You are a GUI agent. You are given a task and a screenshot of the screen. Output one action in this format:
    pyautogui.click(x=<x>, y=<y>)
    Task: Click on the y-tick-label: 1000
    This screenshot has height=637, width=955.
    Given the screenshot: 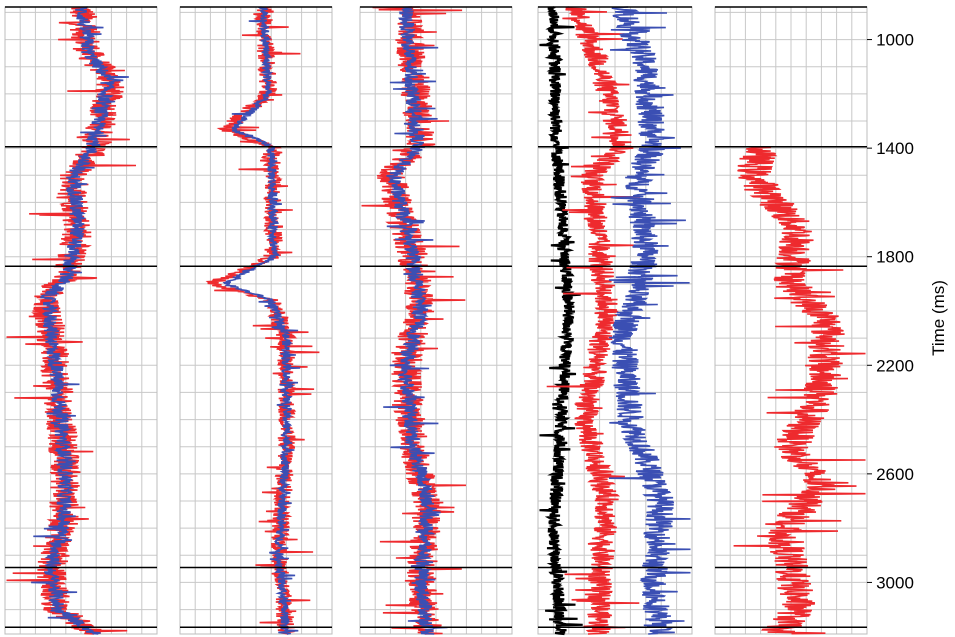 What is the action you would take?
    pyautogui.click(x=895, y=40)
    